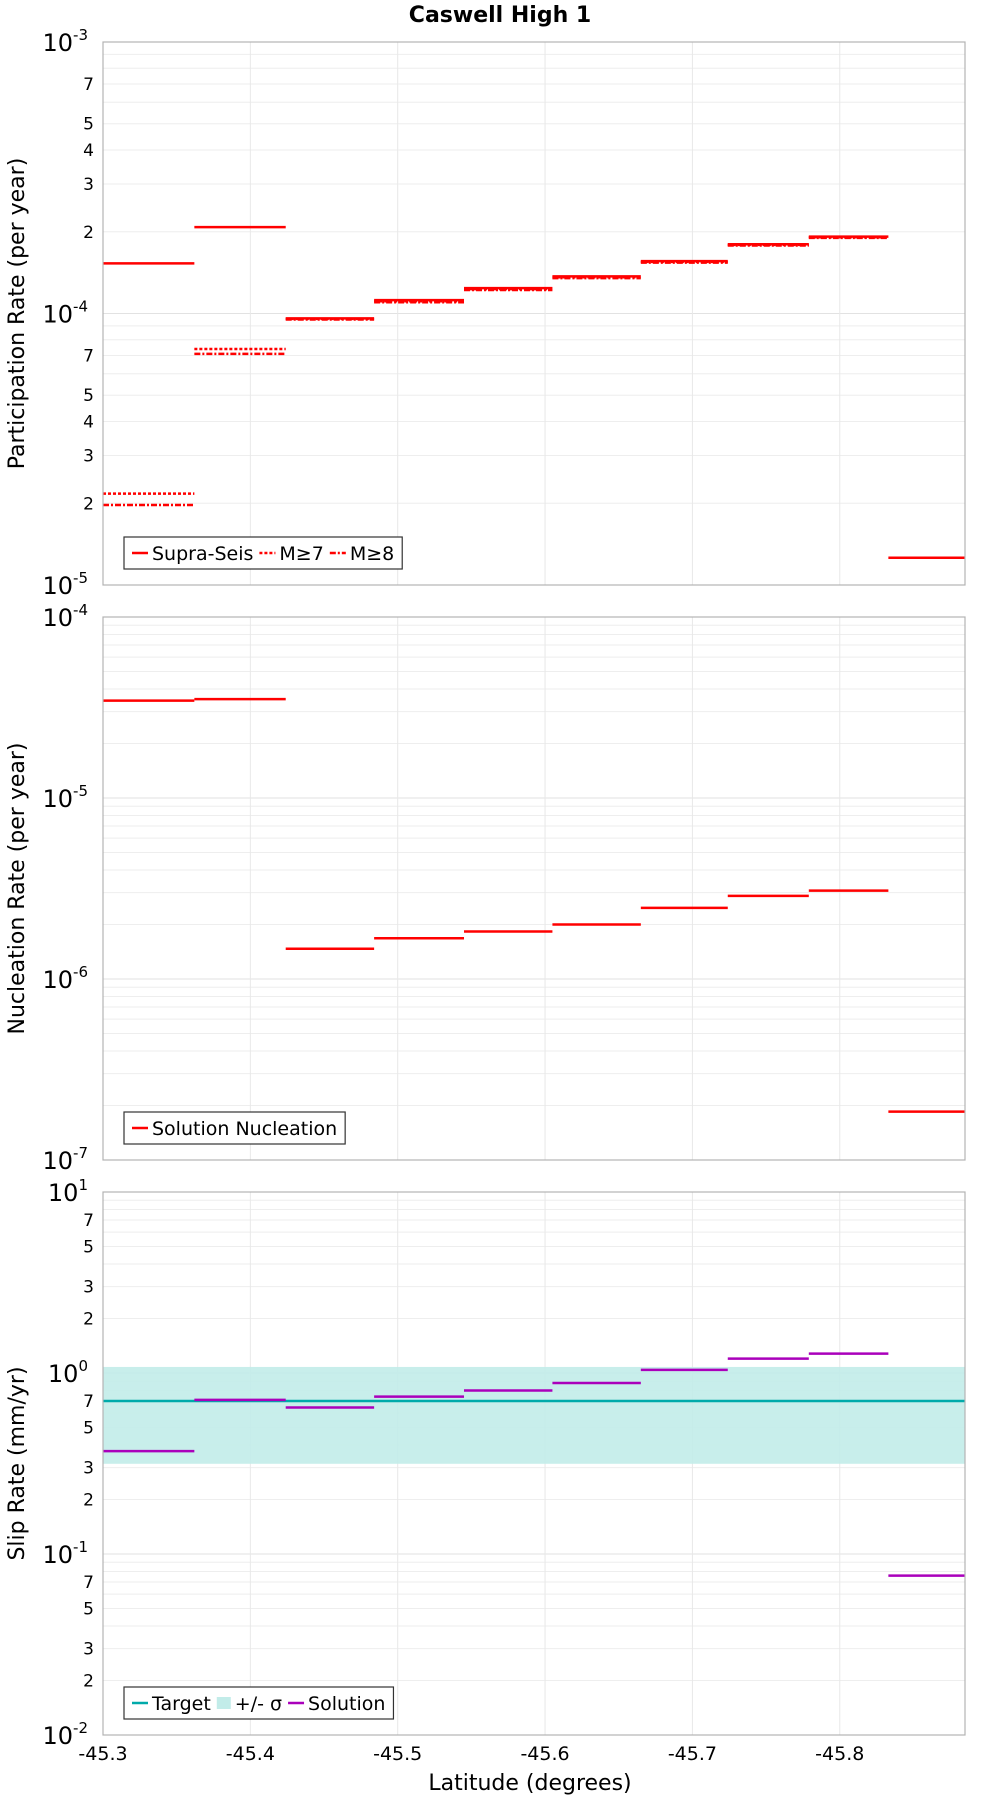  Describe the element at coordinates (544, 1754) in the screenshot. I see `x-tick-label: -45.6` at that location.